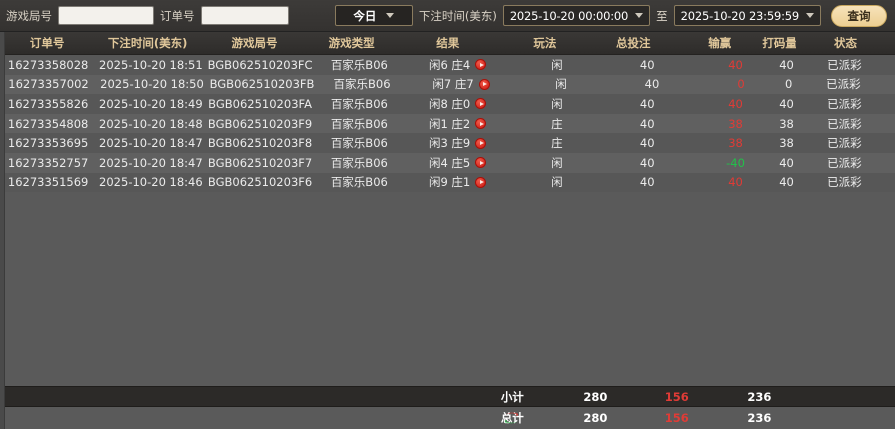  I want to click on period-select-value: 今日, so click(365, 15).